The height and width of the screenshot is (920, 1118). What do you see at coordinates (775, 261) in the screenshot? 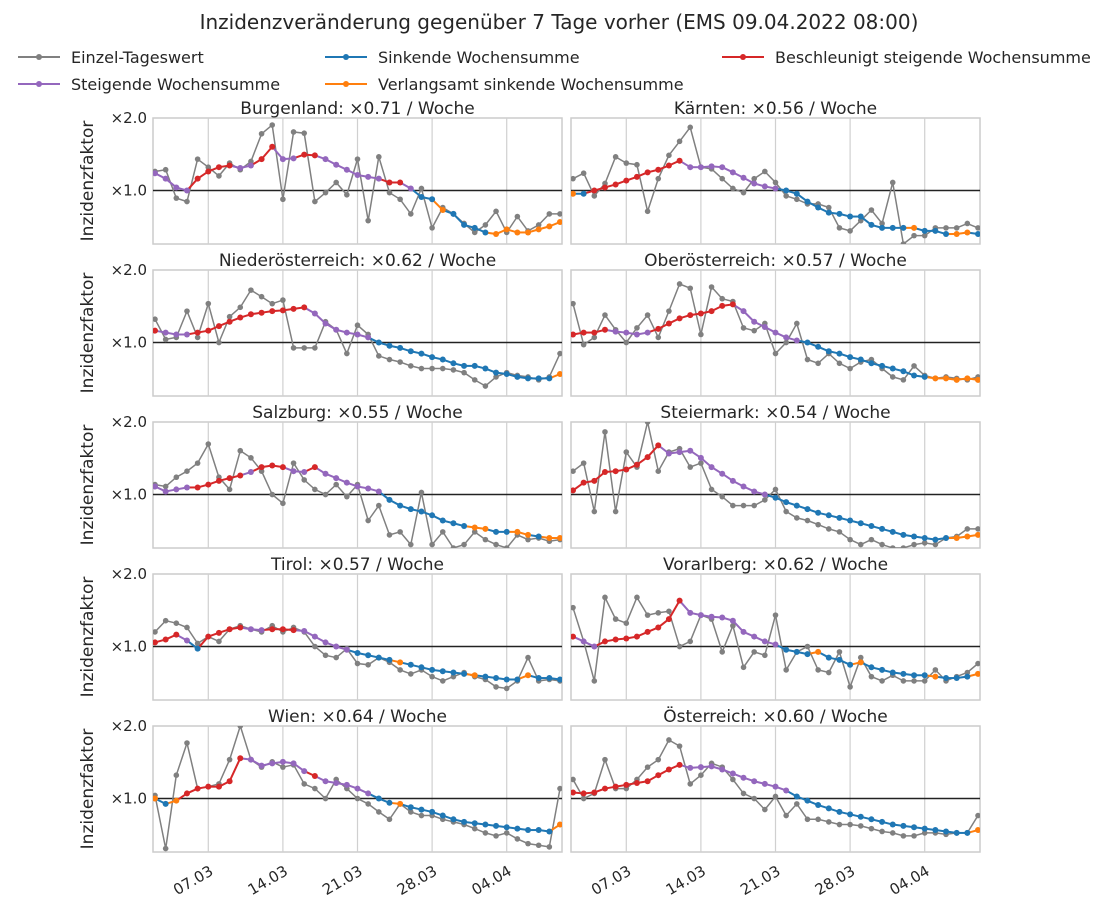
I see `panel-title: Oberösterreich: ×0.57 / Woche` at bounding box center [775, 261].